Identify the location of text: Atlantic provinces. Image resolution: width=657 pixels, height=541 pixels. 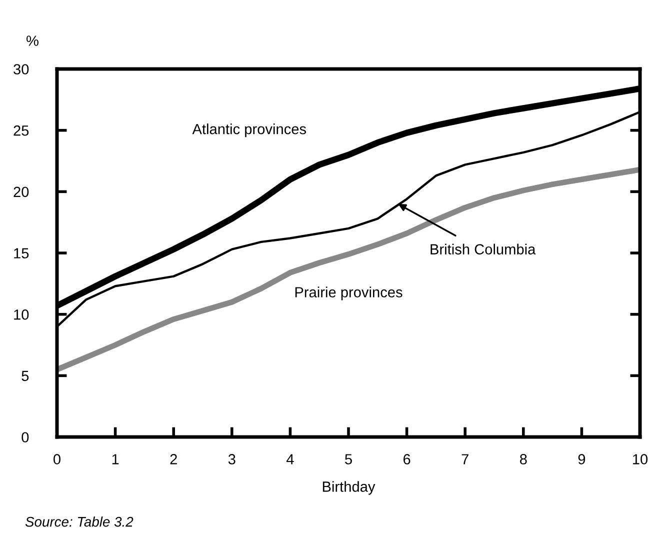
(249, 131).